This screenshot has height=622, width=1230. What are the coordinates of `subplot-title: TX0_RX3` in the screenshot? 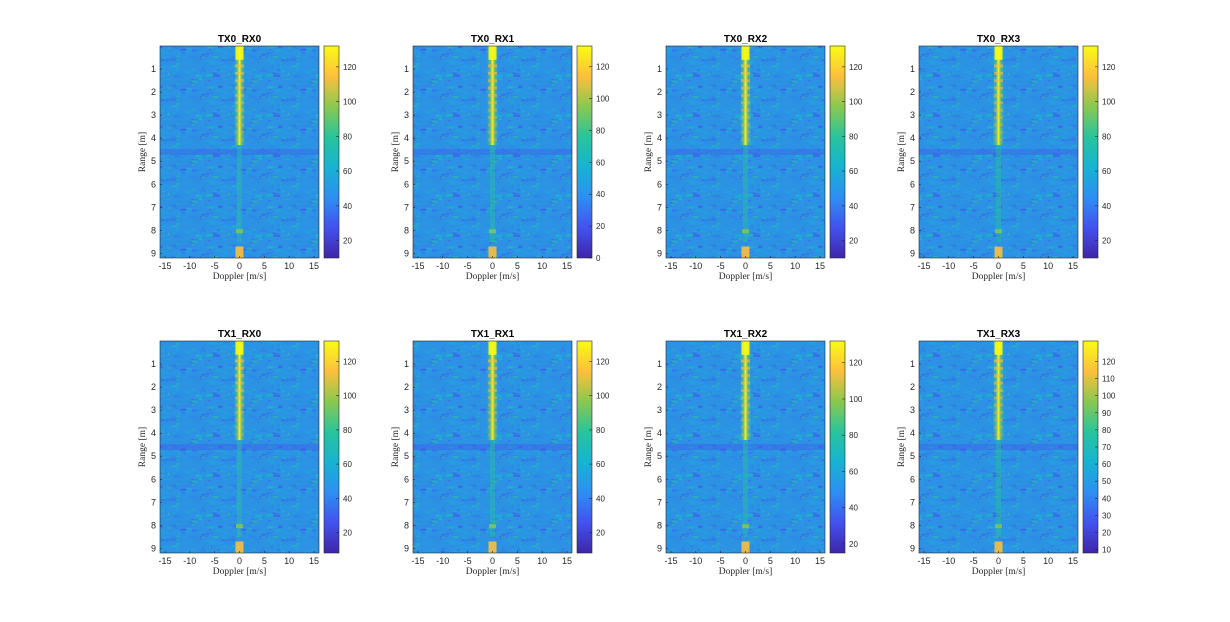 It's located at (999, 39).